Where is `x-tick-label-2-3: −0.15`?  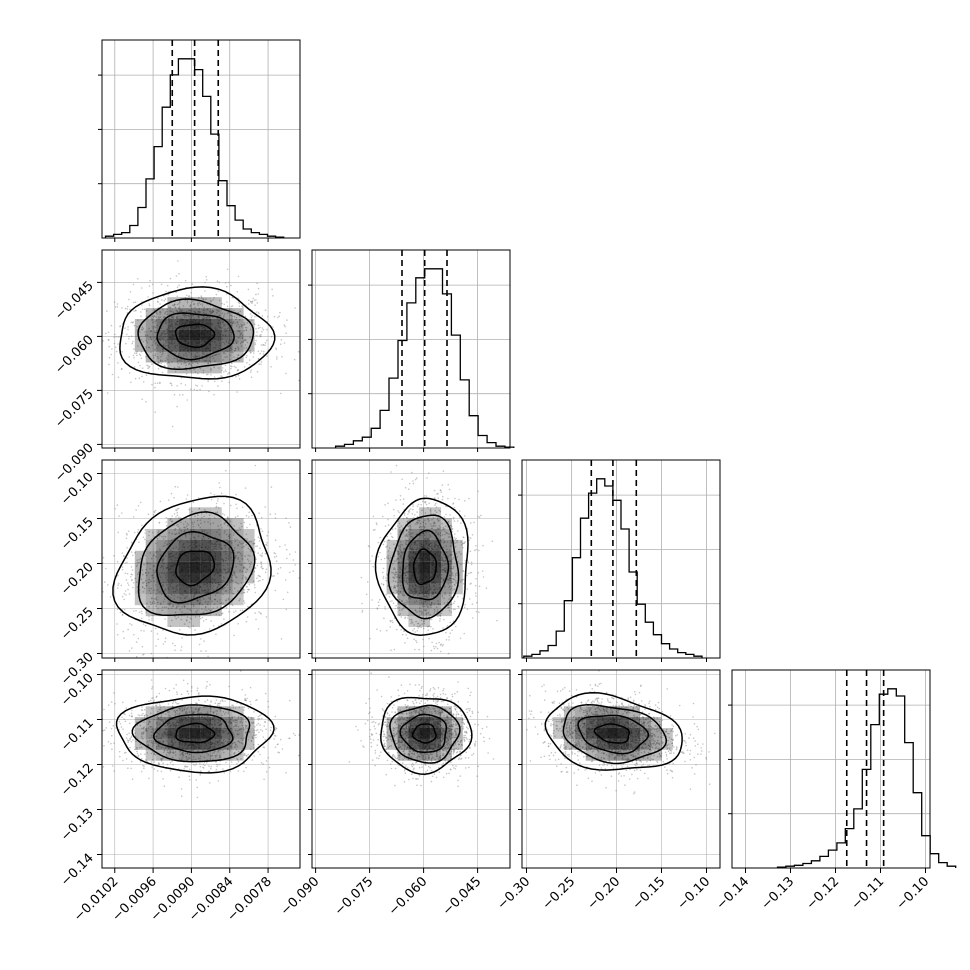 x-tick-label-2-3: −0.15 is located at coordinates (649, 893).